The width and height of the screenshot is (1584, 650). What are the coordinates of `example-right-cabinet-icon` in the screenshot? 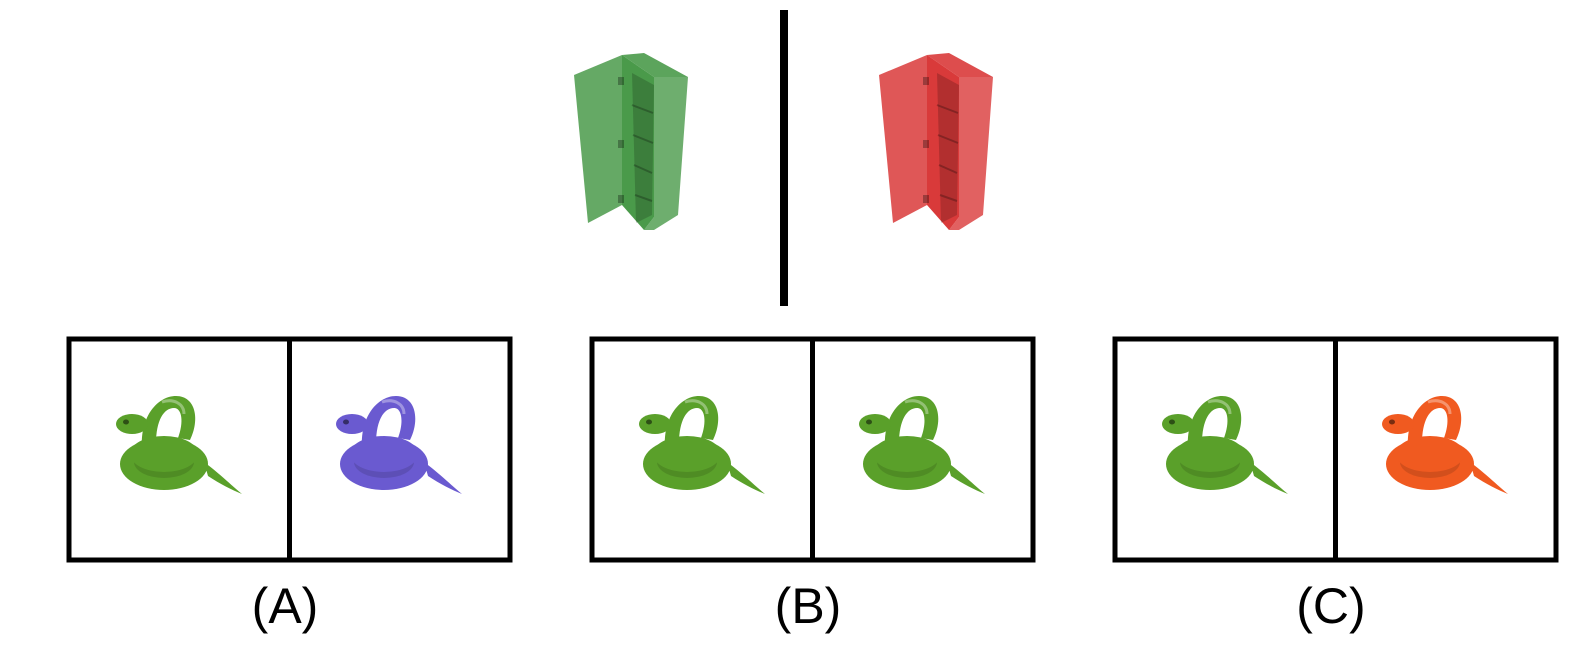 It's located at (936, 141).